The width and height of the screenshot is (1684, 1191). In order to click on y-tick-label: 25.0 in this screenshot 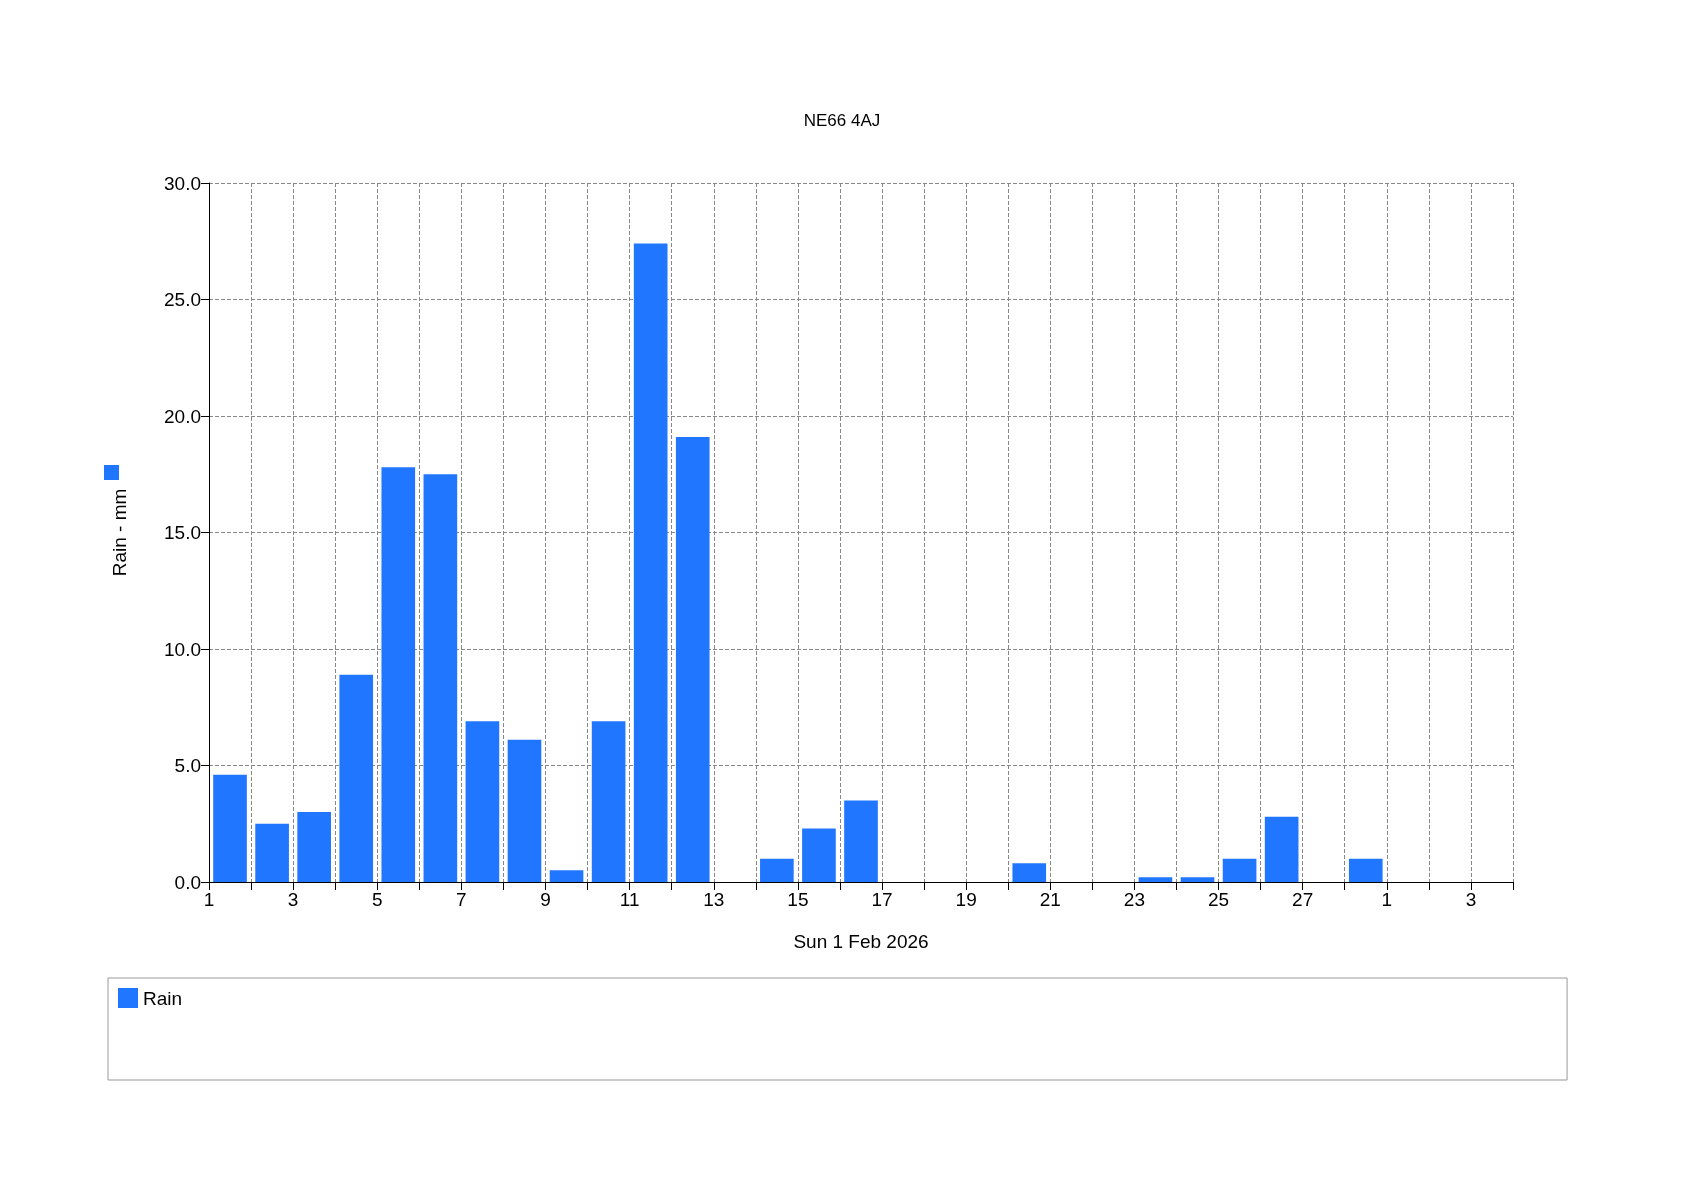, I will do `click(182, 299)`.